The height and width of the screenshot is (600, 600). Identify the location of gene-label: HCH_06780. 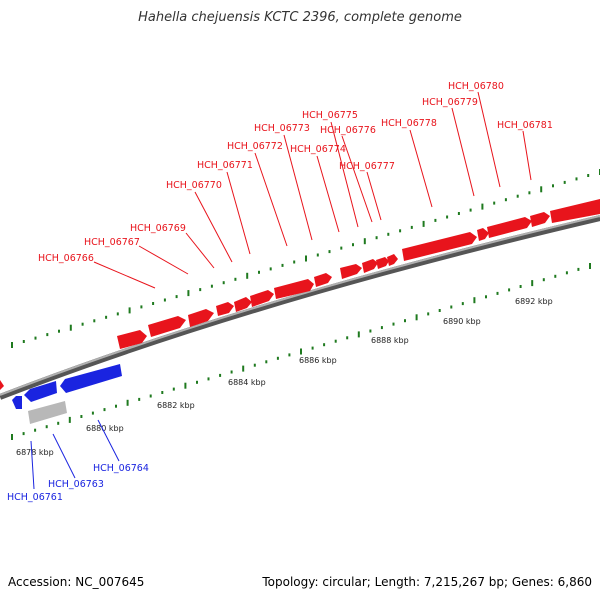
(476, 86).